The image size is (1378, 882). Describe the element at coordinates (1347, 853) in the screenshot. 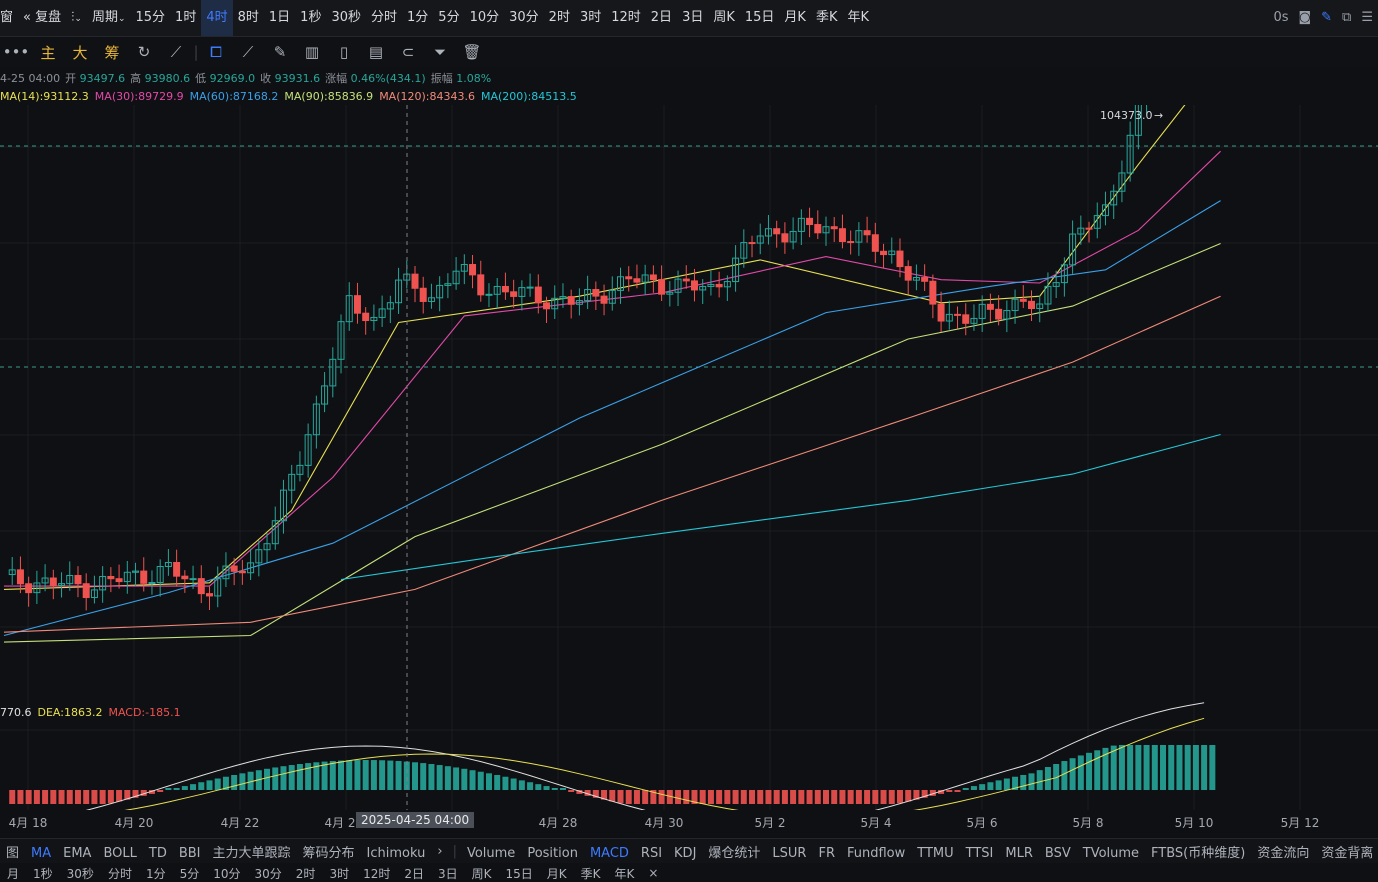

I see `sub-indicator-资金背离: 资金背离` at that location.